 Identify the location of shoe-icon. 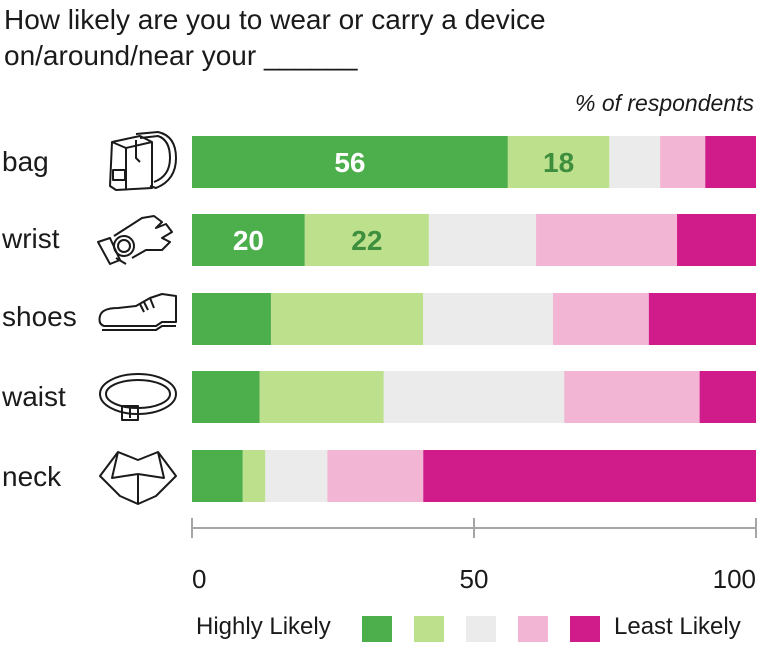
(137, 312).